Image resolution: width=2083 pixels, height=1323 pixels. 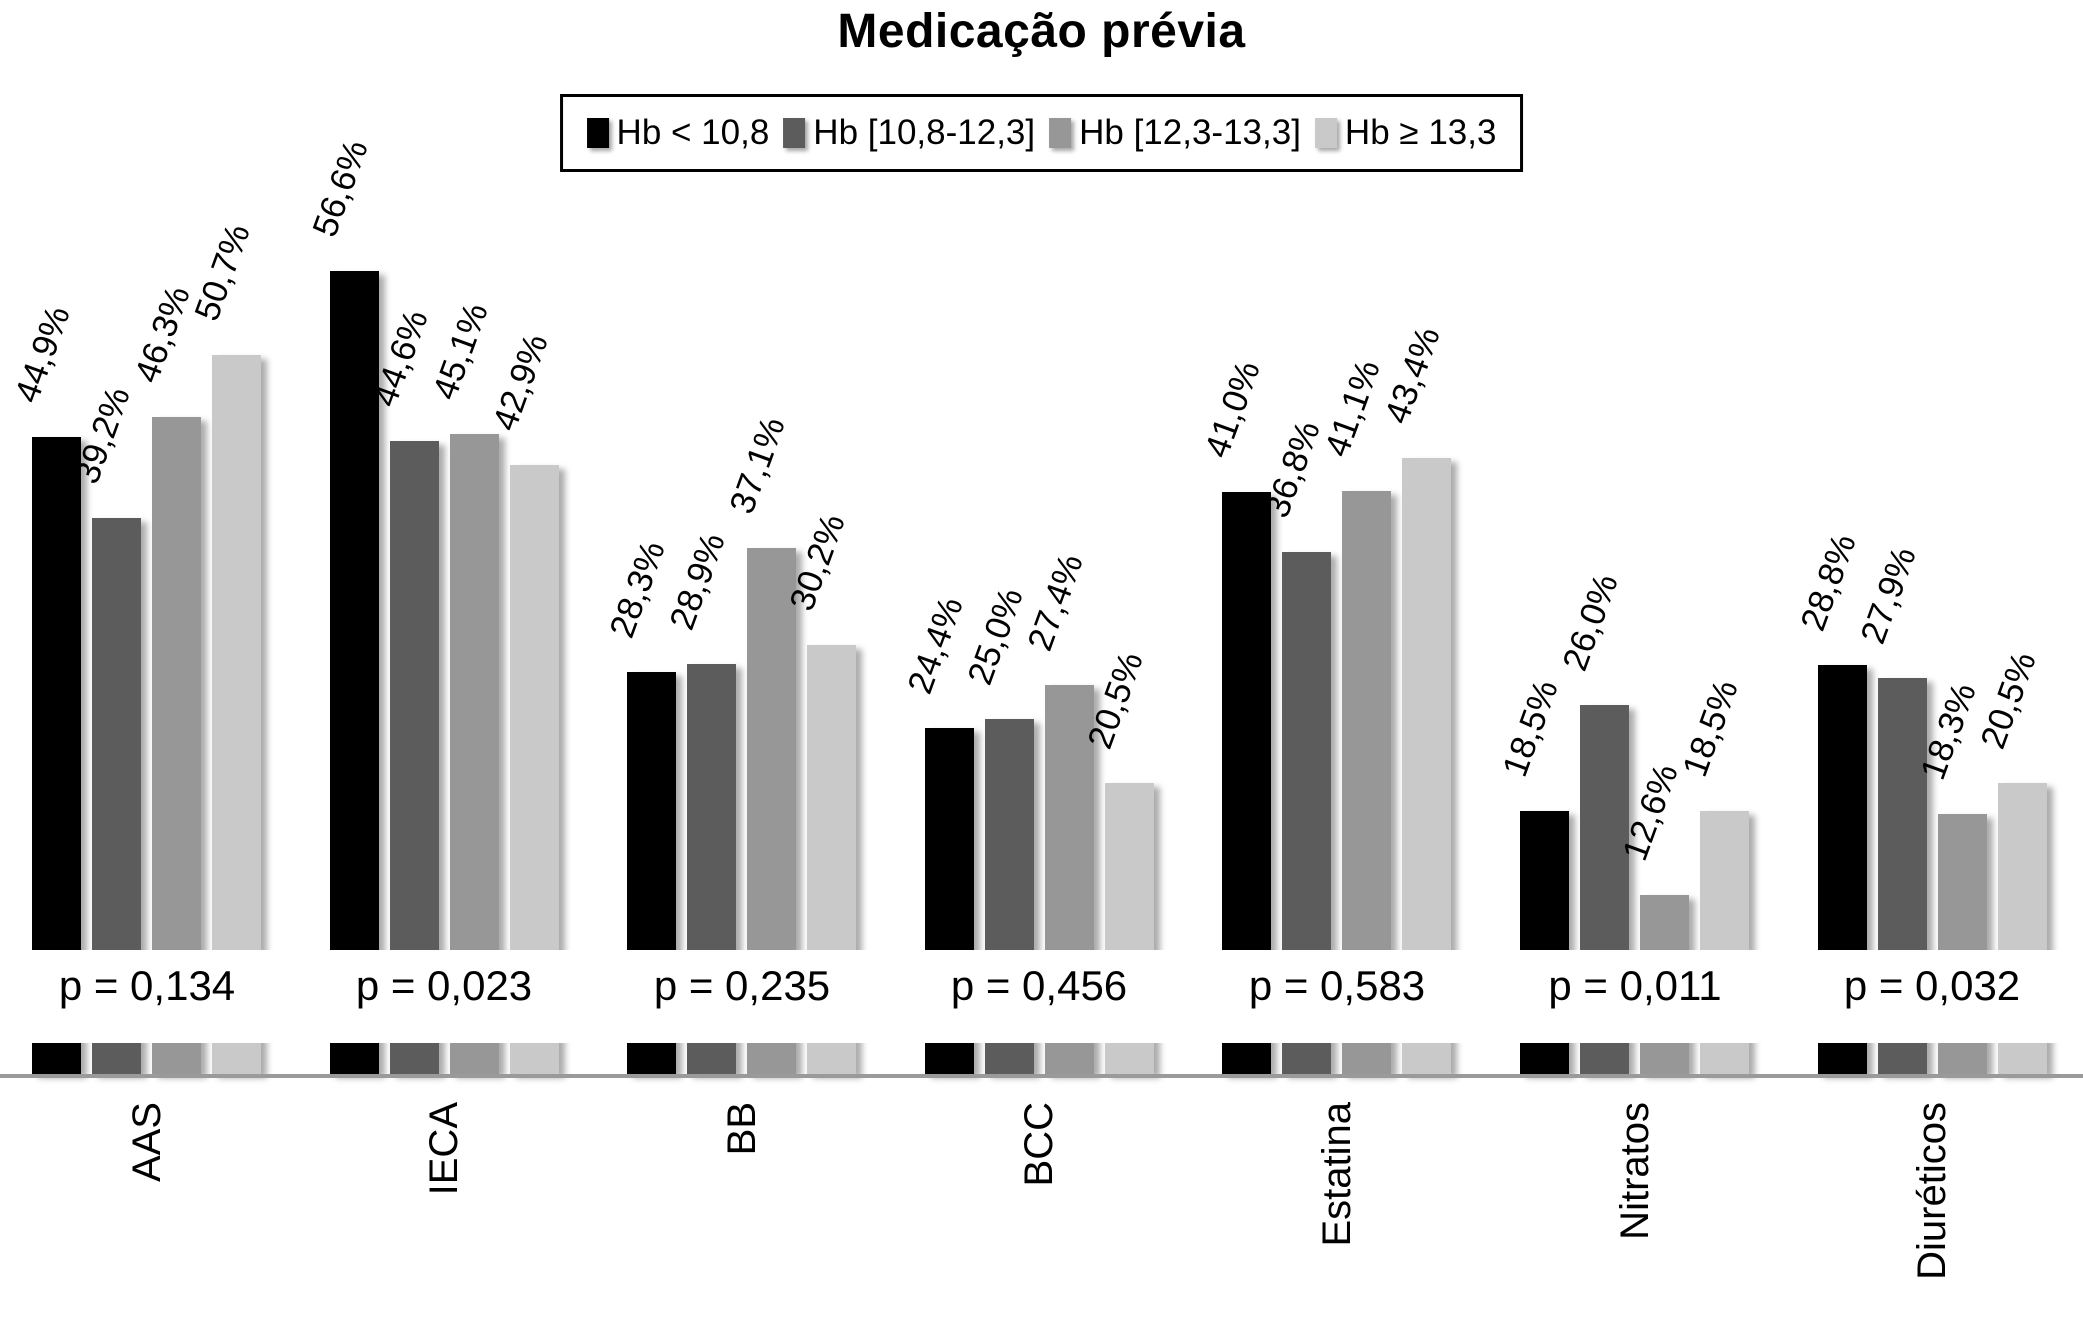 What do you see at coordinates (693, 132) in the screenshot?
I see `legend-label: Hb < 10,8` at bounding box center [693, 132].